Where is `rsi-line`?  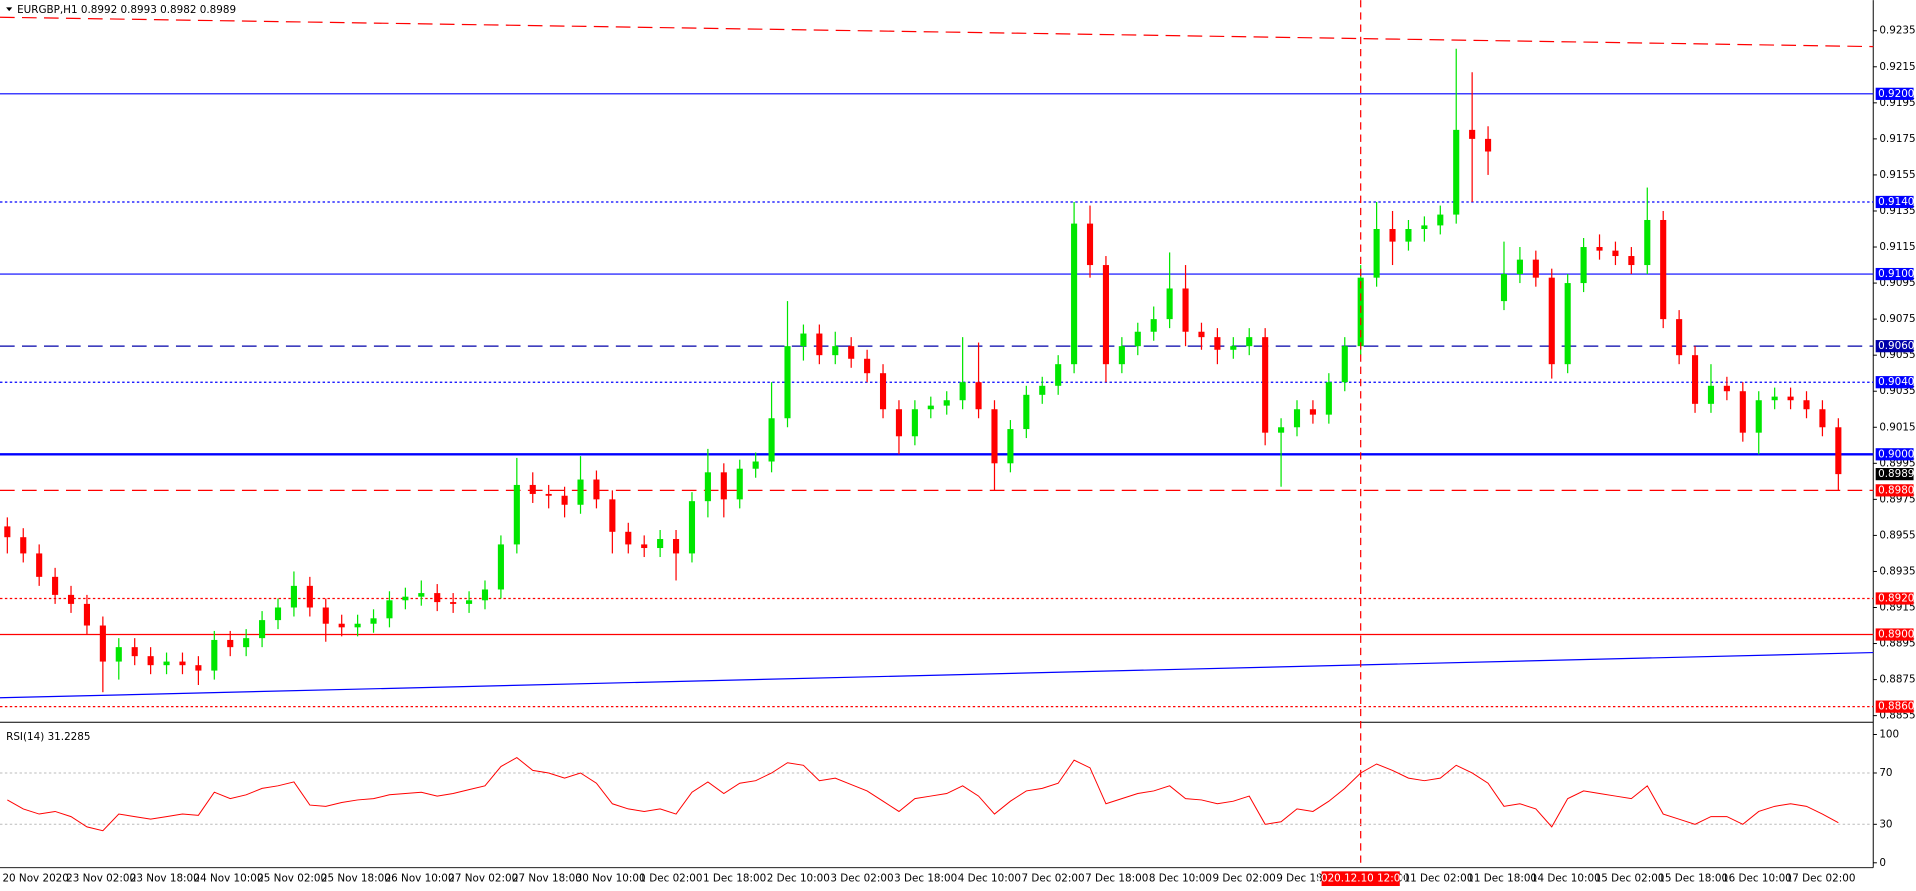 rsi-line is located at coordinates (923, 794).